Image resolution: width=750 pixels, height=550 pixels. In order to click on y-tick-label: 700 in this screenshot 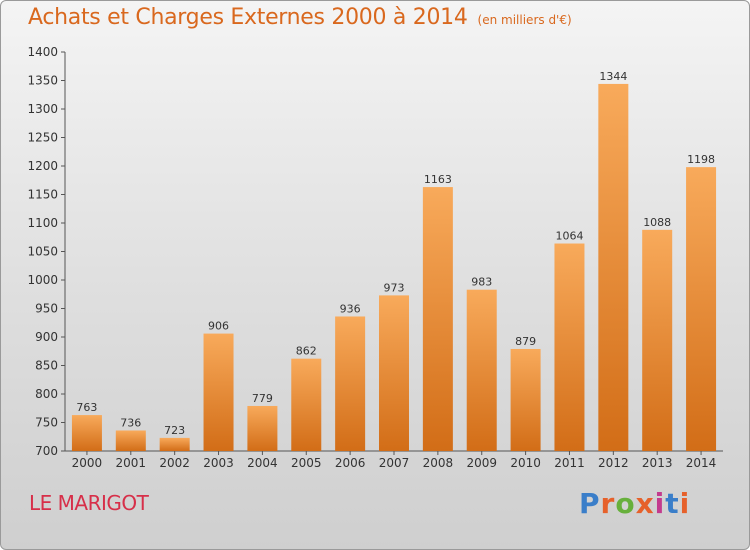, I will do `click(46, 451)`.